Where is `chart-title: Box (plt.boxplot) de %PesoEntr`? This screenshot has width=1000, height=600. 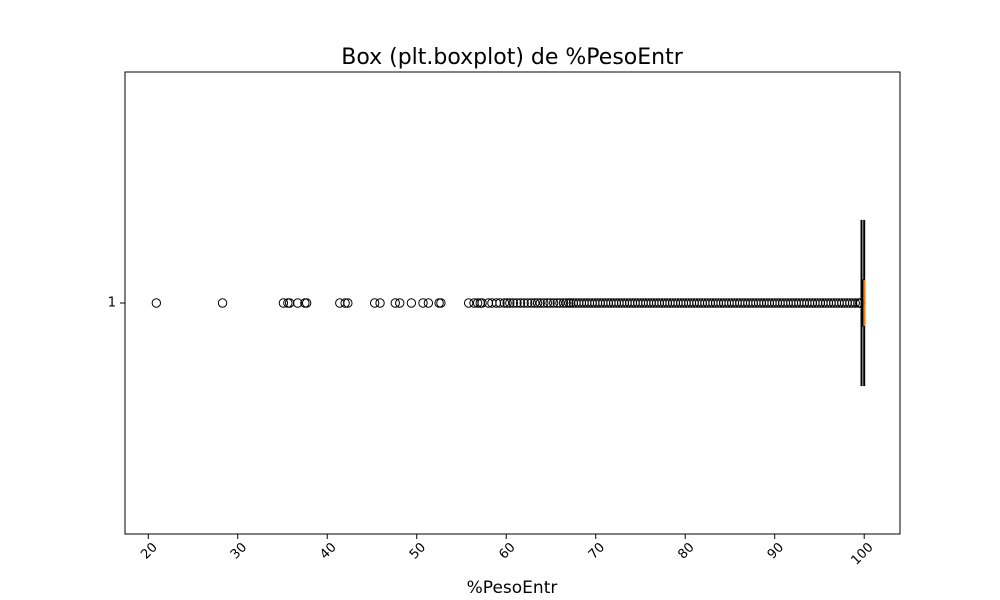 chart-title: Box (plt.boxplot) de %PesoEntr is located at coordinates (512, 57).